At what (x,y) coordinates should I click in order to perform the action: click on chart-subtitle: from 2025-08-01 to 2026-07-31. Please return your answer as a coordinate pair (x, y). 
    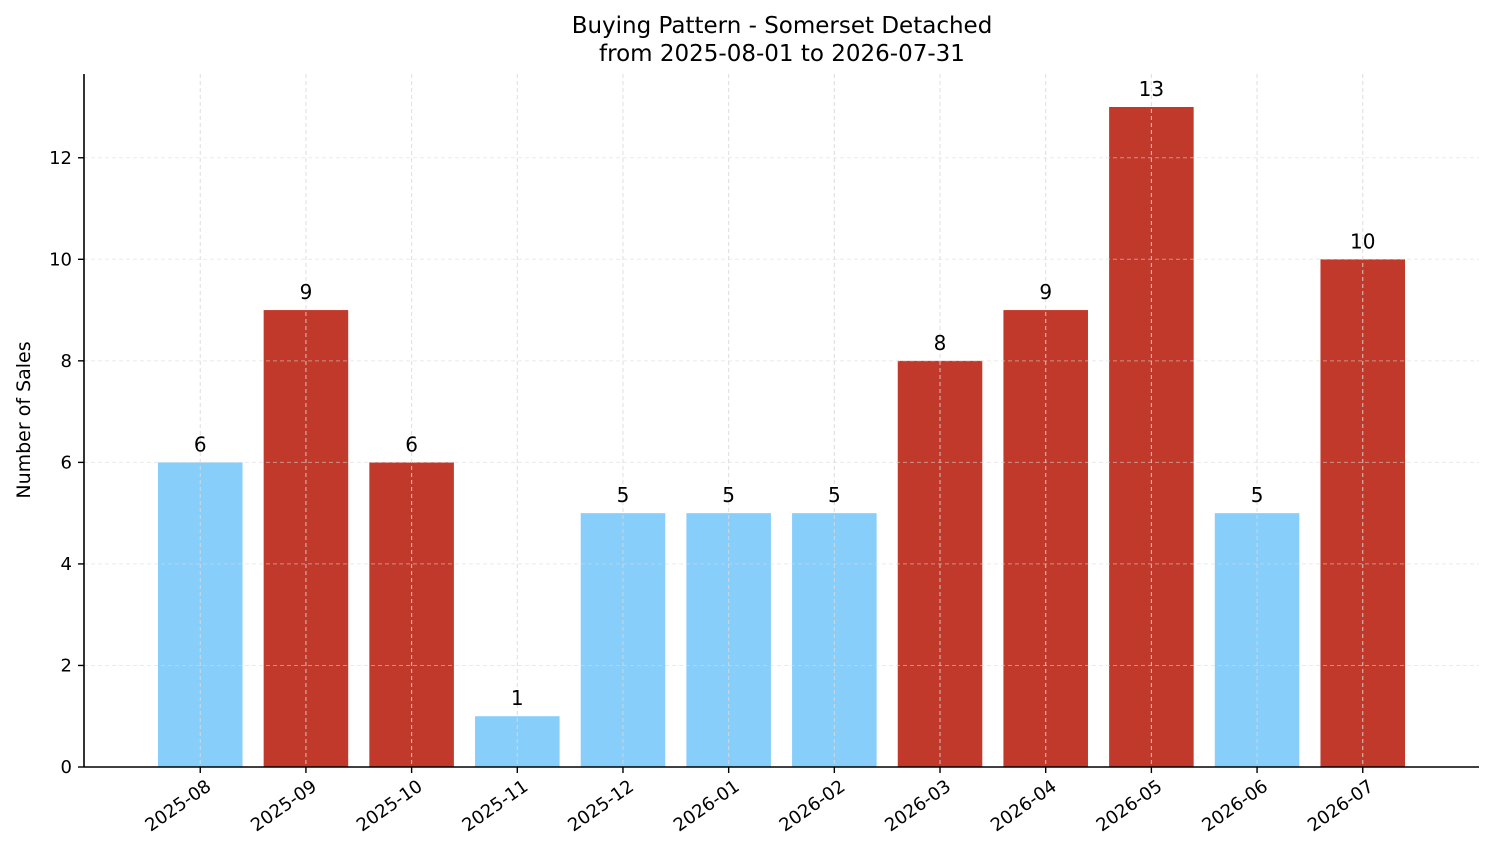
    Looking at the image, I should click on (782, 54).